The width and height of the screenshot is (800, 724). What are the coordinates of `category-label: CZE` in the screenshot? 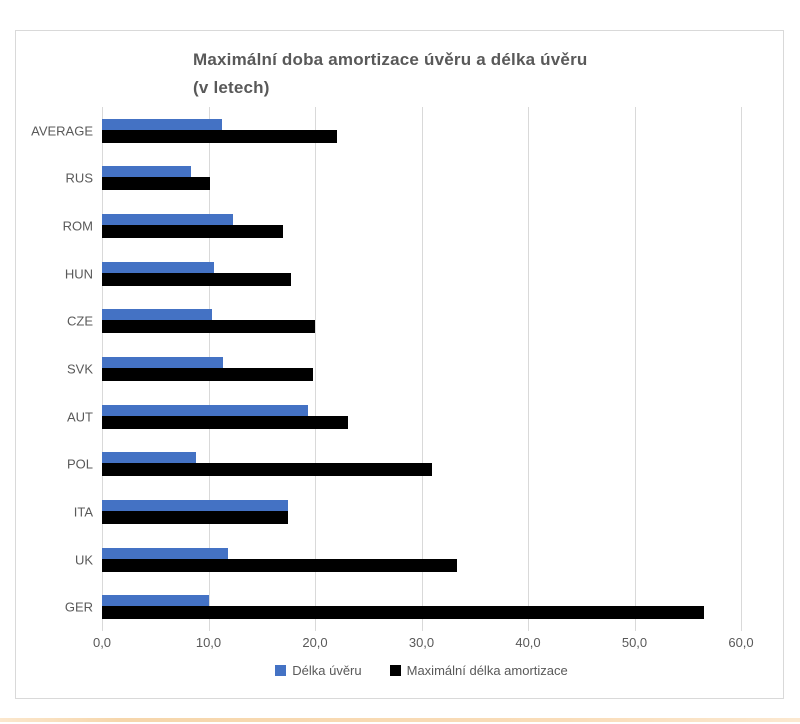 It's located at (80, 321).